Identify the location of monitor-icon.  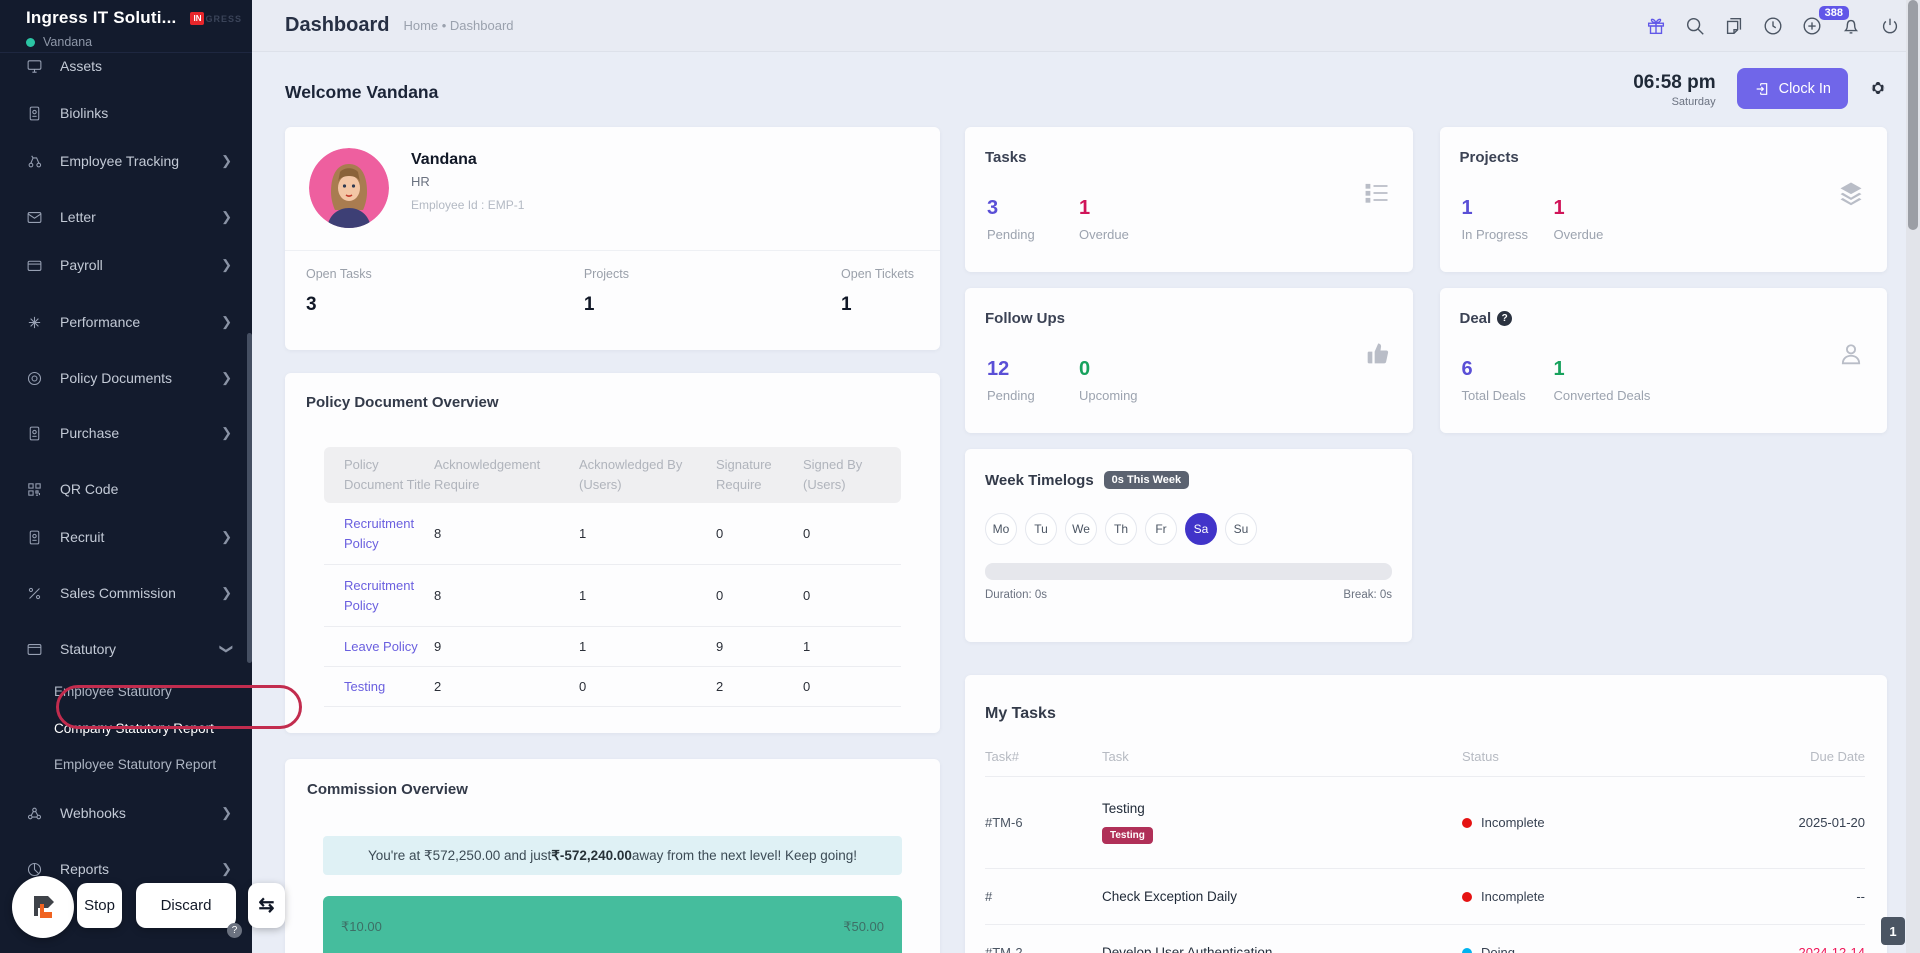
(34, 66).